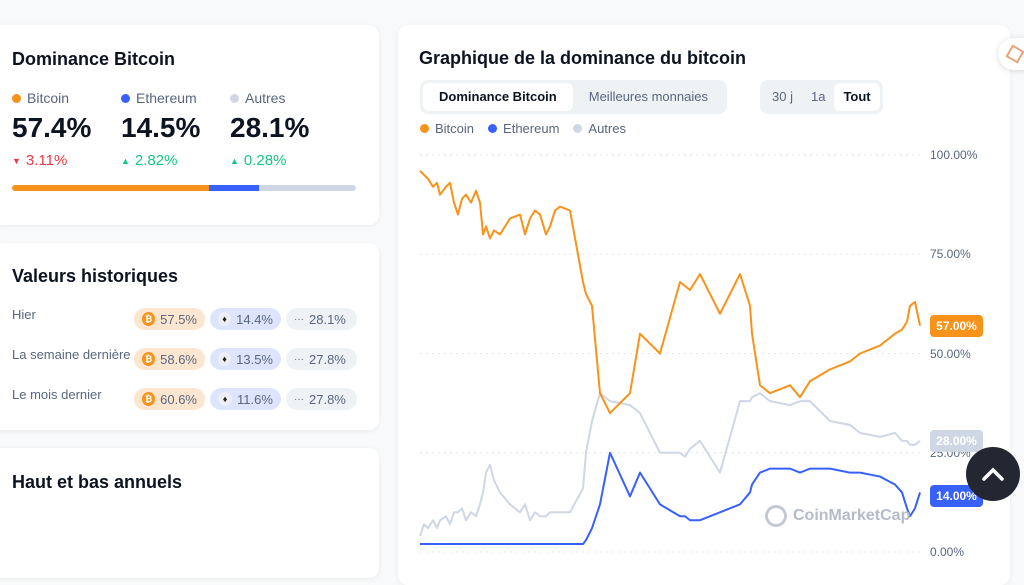 The width and height of the screenshot is (1024, 585). I want to click on history-row: Le mois dernier ₿ 60.6% ♦ 11.6% ··· 27.8%, so click(187, 398).